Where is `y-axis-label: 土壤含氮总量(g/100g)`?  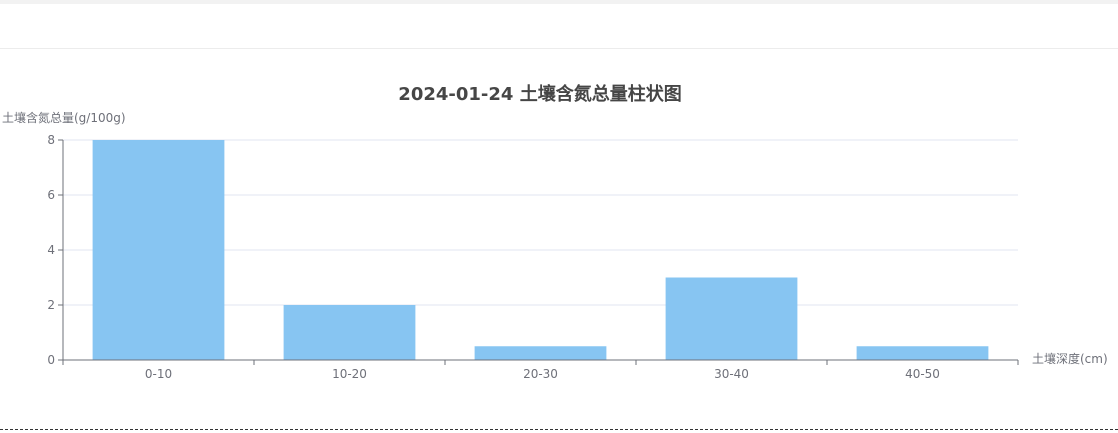 y-axis-label: 土壤含氮总量(g/100g) is located at coordinates (64, 117).